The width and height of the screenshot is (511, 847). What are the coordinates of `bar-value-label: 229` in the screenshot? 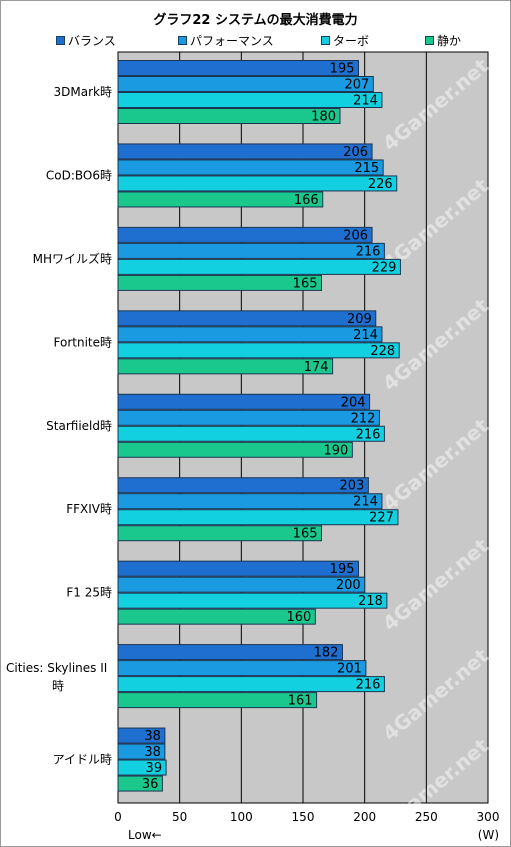 It's located at (384, 267).